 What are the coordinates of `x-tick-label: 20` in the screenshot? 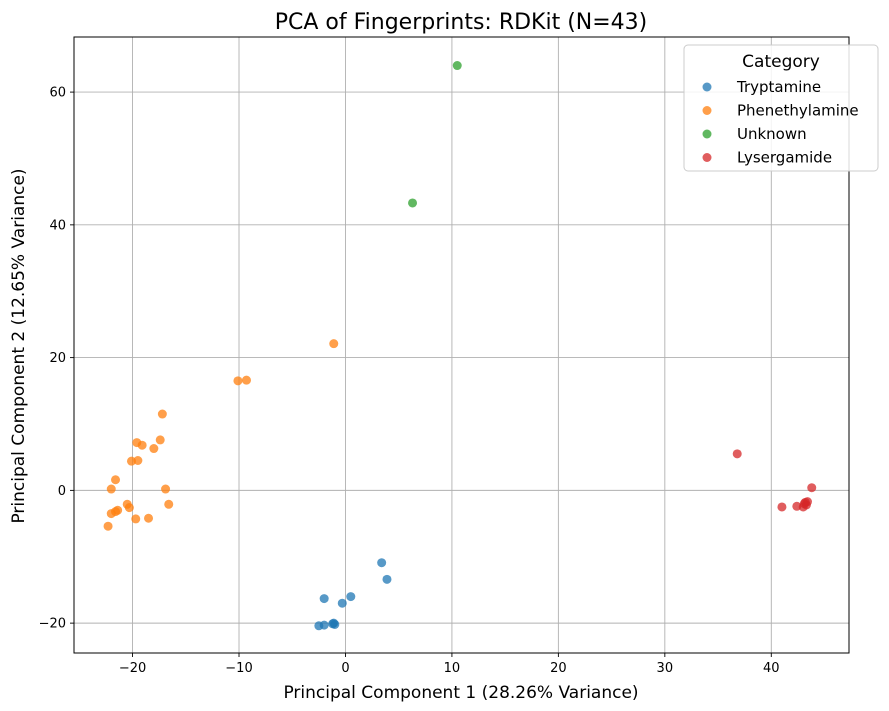 It's located at (558, 668).